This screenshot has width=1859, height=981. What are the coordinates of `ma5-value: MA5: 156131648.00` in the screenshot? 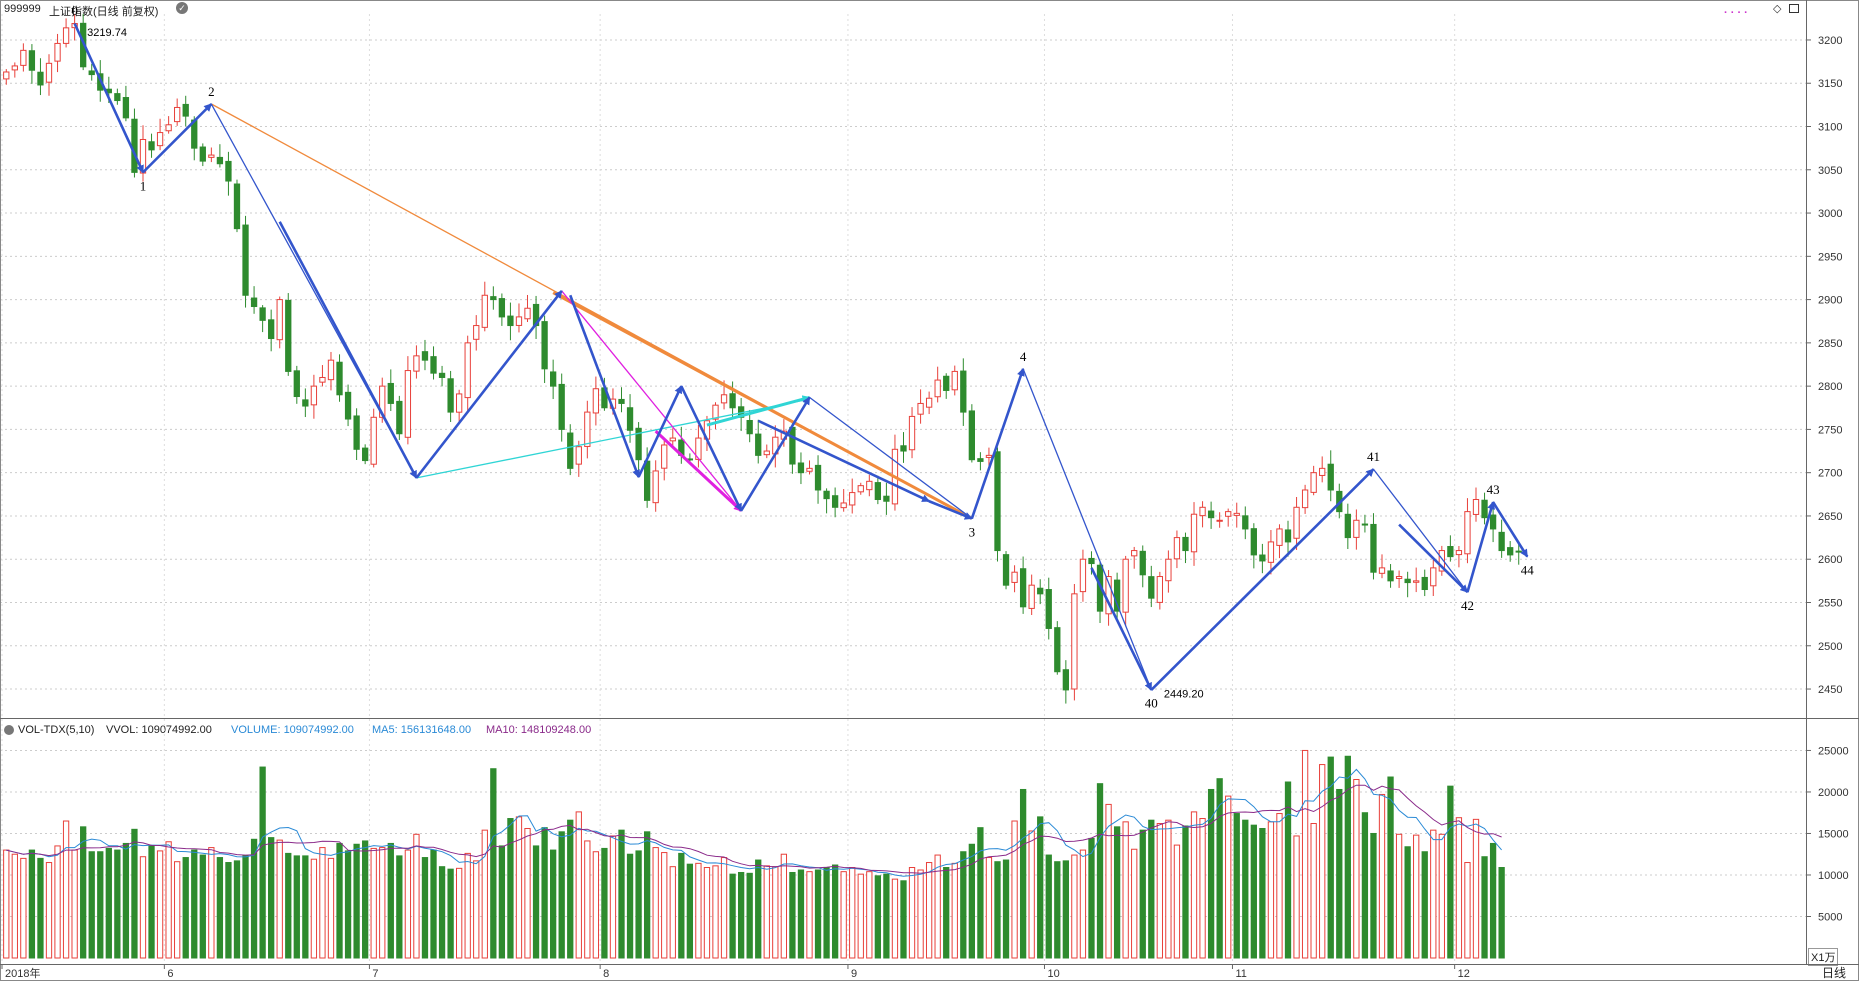 It's located at (422, 730).